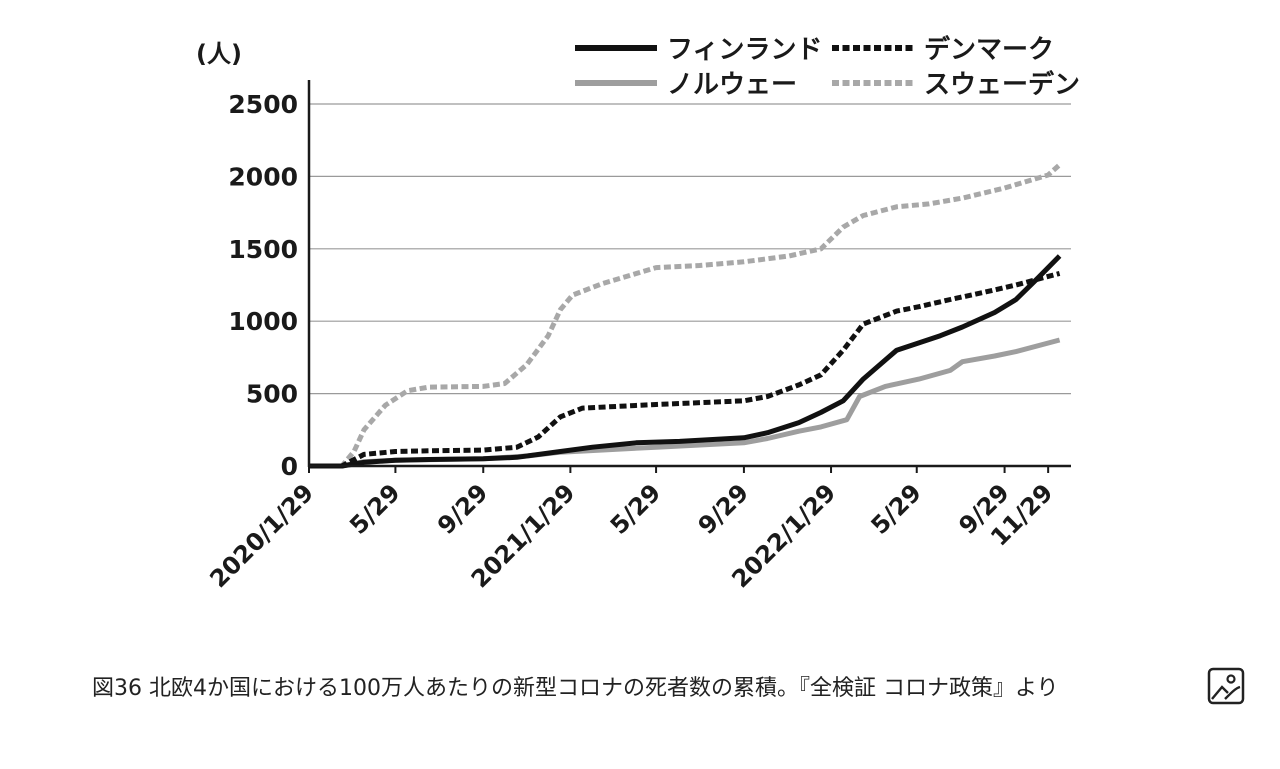 The width and height of the screenshot is (1280, 769). Describe the element at coordinates (744, 50) in the screenshot. I see `legend-label: フィンランド` at that location.